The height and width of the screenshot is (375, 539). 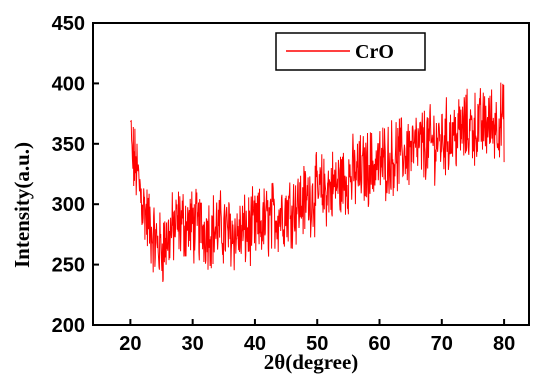 What do you see at coordinates (255, 344) in the screenshot?
I see `x-tick-label: 40` at bounding box center [255, 344].